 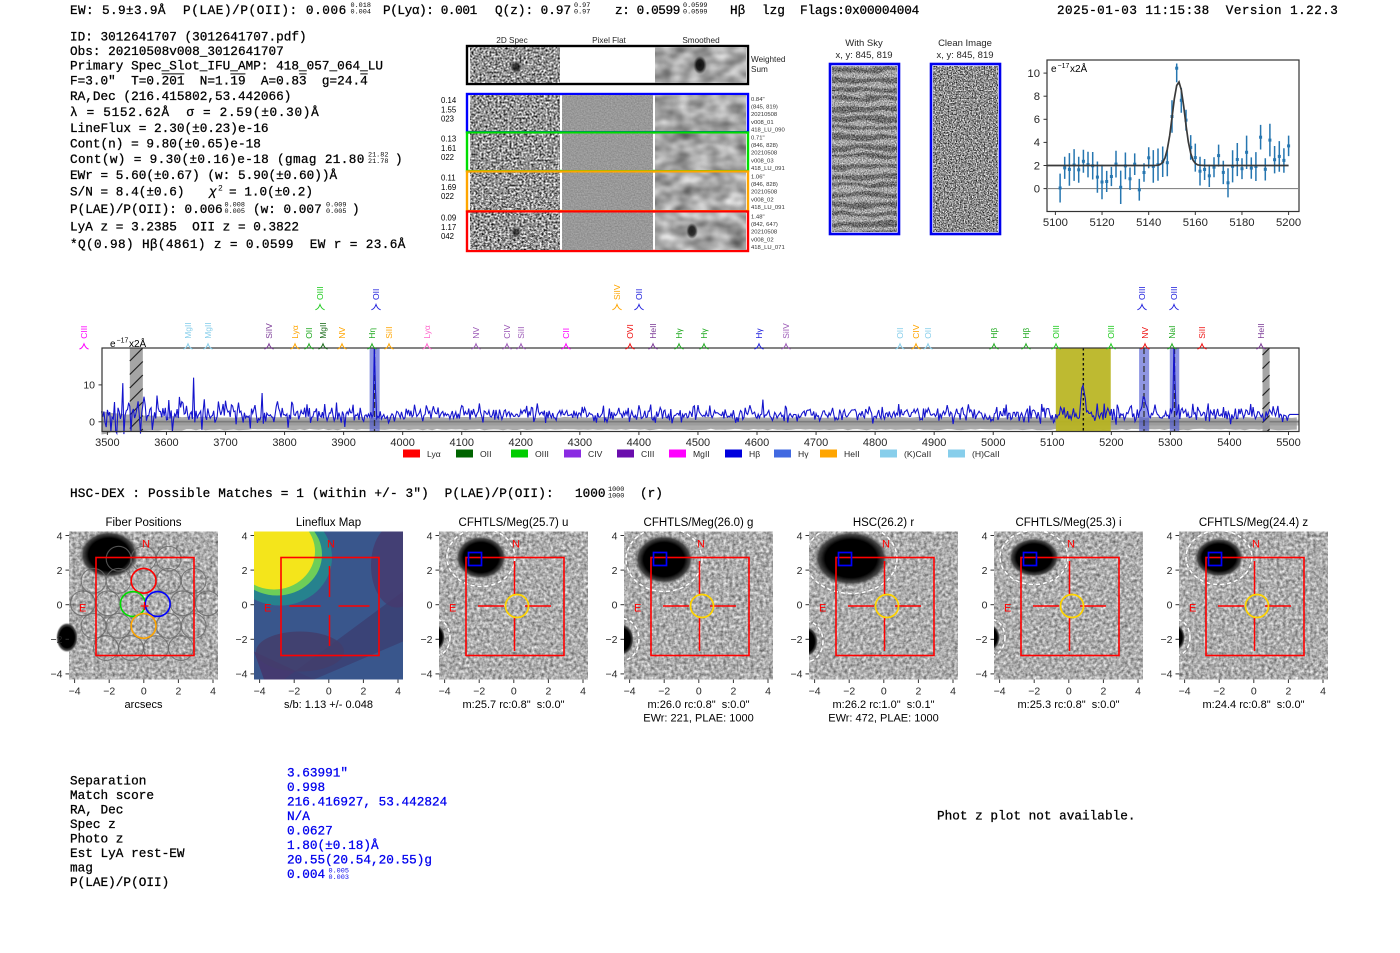 What do you see at coordinates (1111, 332) in the screenshot?
I see `svg-text: OIII` at bounding box center [1111, 332].